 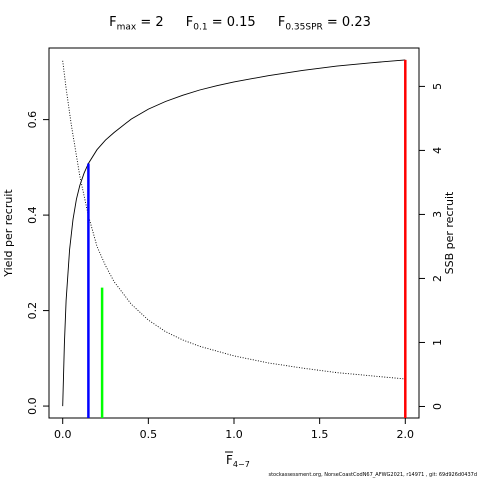 I want to click on y-right-tick-label: 2, so click(x=437, y=278).